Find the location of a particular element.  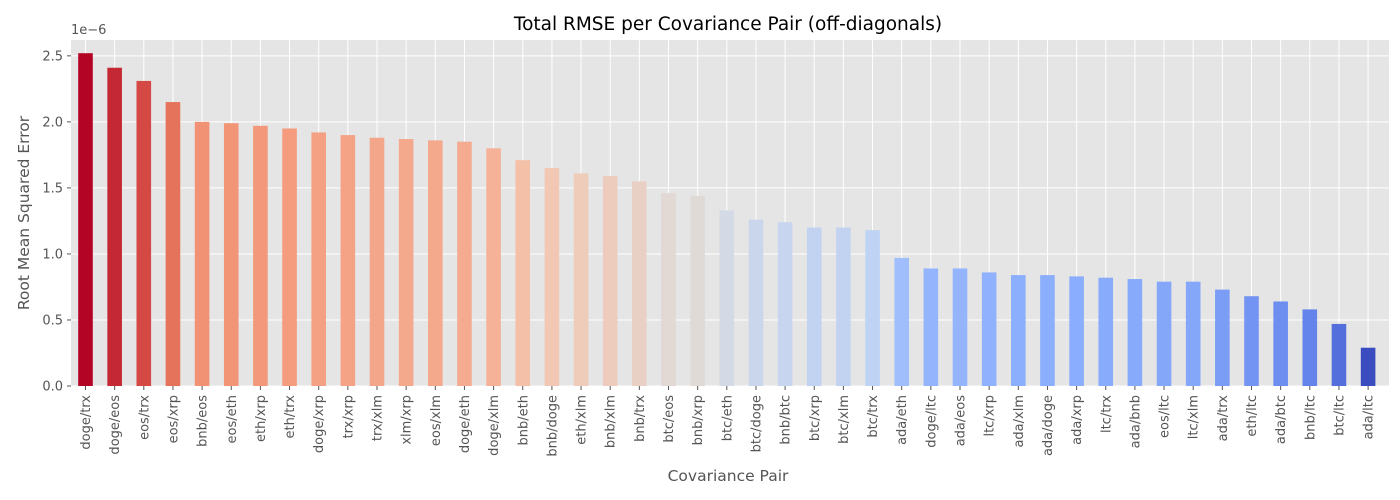

x-tick-label: btc/eth is located at coordinates (727, 418).